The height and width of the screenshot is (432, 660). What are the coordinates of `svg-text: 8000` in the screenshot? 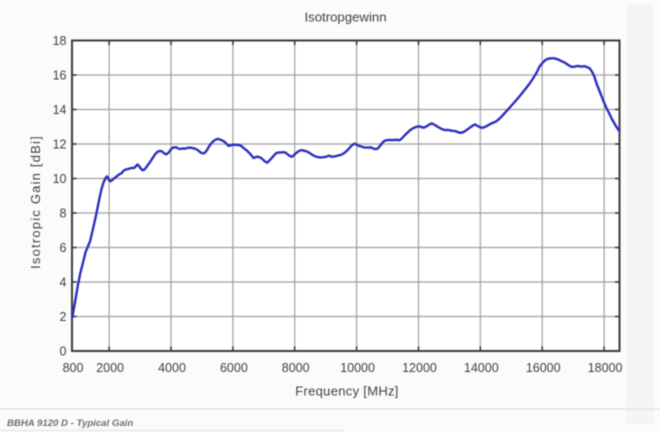 It's located at (296, 368).